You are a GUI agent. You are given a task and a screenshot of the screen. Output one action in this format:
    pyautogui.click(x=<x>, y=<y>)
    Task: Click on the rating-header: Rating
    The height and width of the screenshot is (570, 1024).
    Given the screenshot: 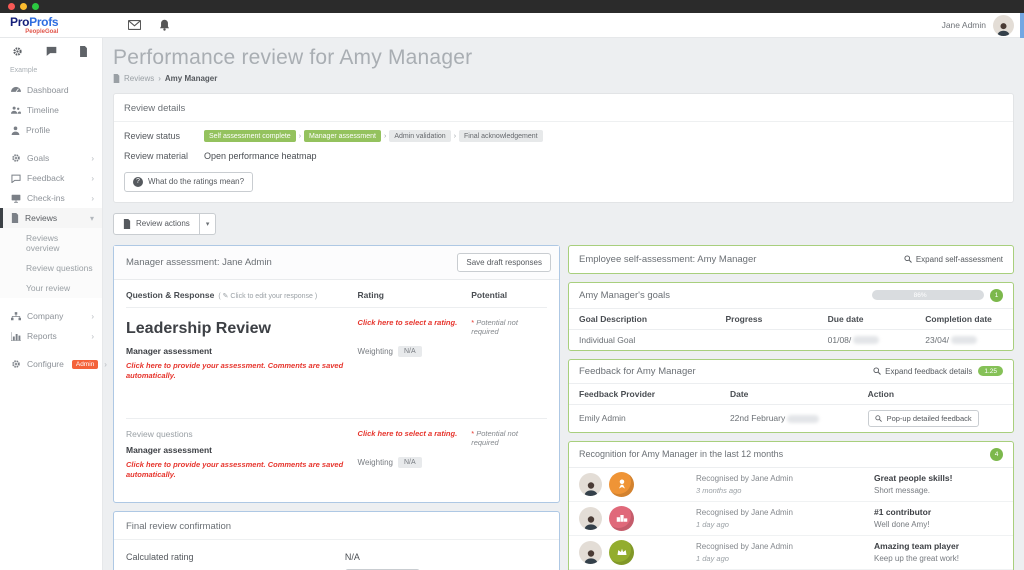 What is the action you would take?
    pyautogui.click(x=370, y=294)
    